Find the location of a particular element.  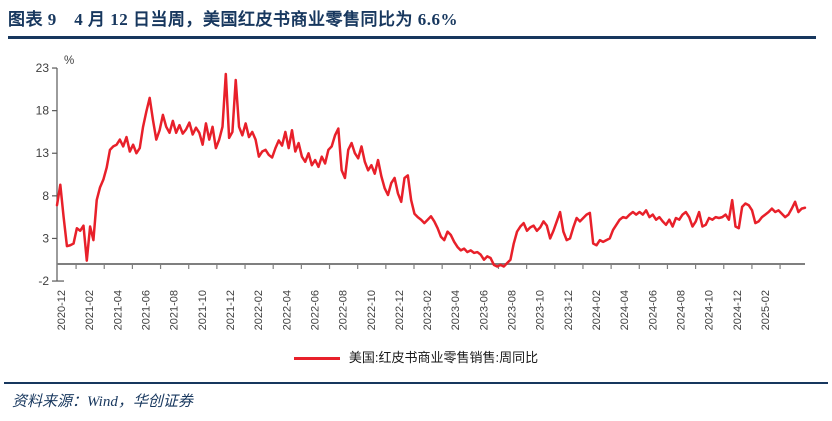

x-tick-label: 2020-12 is located at coordinates (62, 310).